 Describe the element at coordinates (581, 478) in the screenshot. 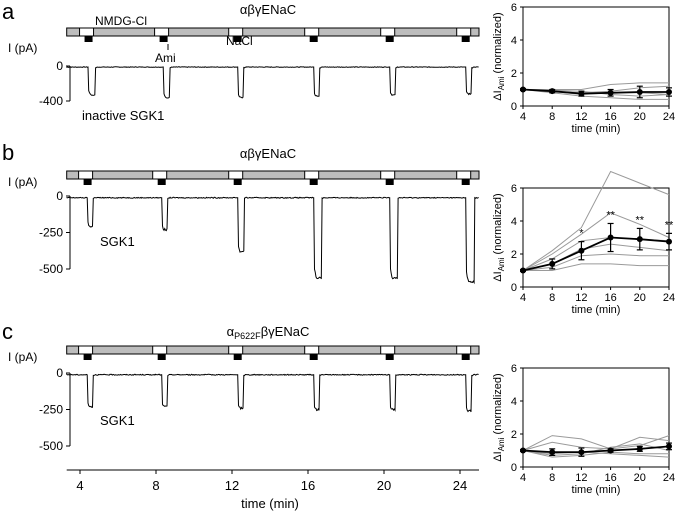

I see `x-tick-label: 12` at that location.